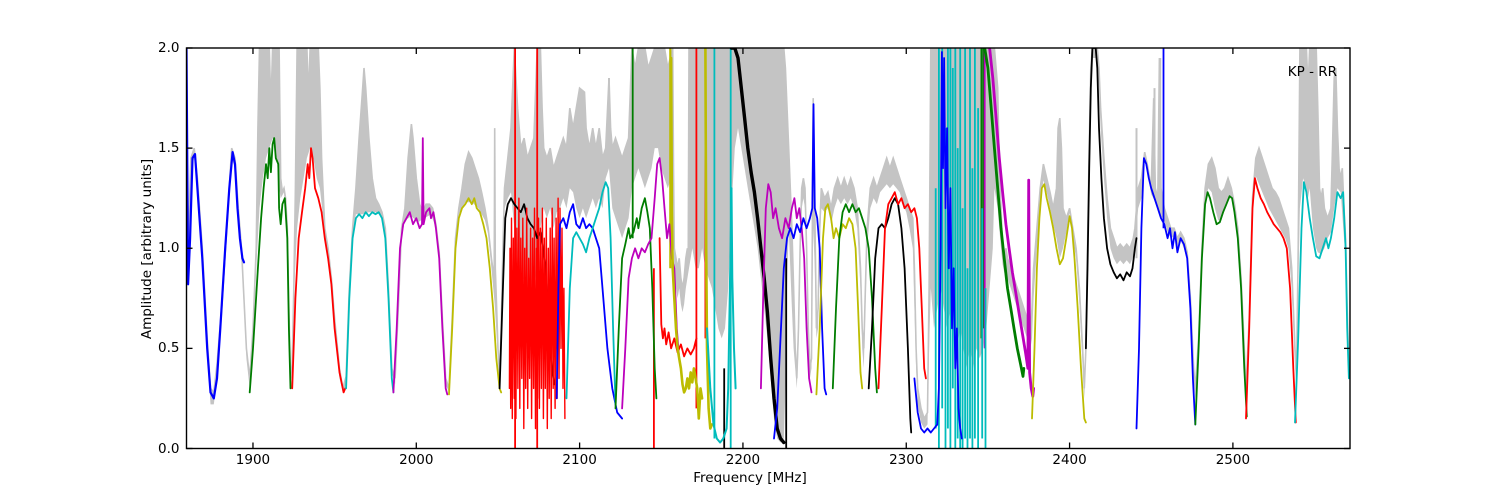  Describe the element at coordinates (253, 460) in the screenshot. I see `x-tick-label: 1900` at that location.